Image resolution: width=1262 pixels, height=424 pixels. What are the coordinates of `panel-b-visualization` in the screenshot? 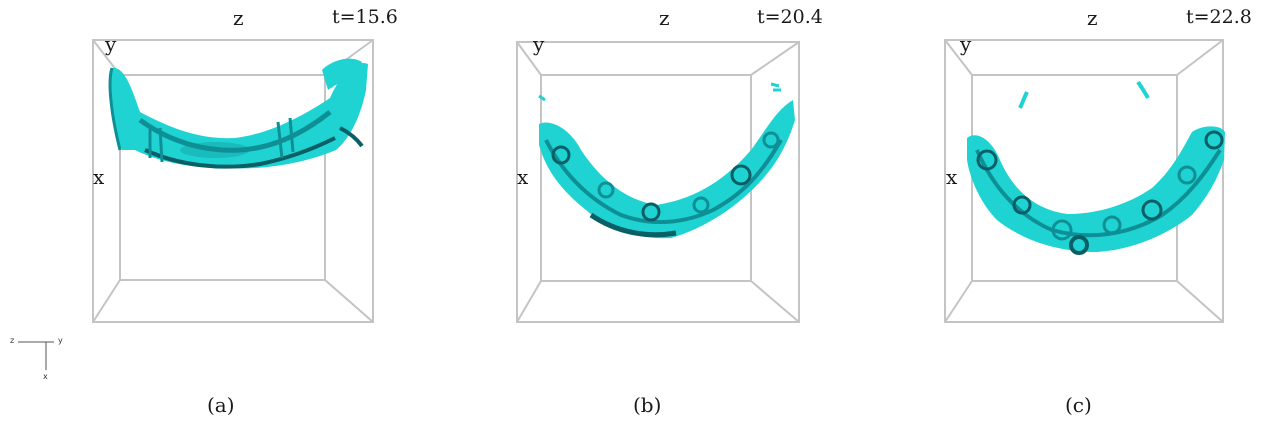 It's located at (658, 182).